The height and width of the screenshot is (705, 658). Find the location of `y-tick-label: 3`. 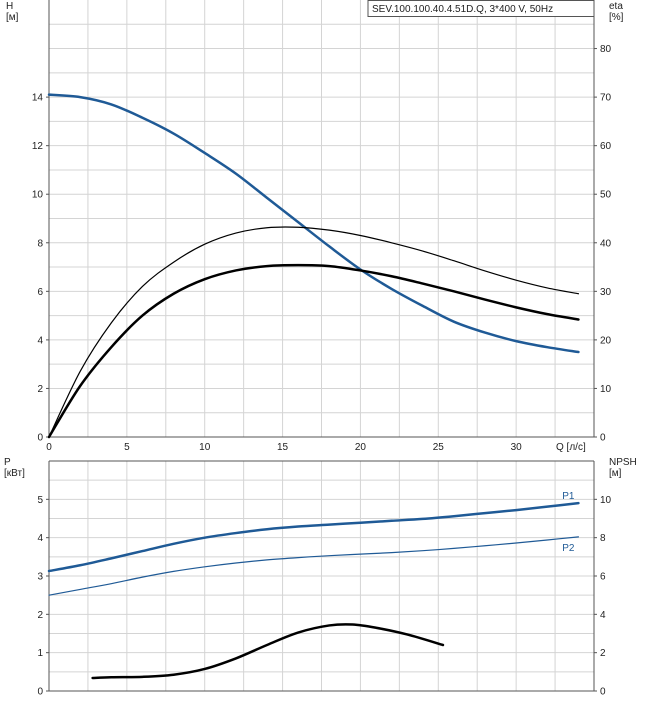

y-tick-label: 3 is located at coordinates (40, 577).